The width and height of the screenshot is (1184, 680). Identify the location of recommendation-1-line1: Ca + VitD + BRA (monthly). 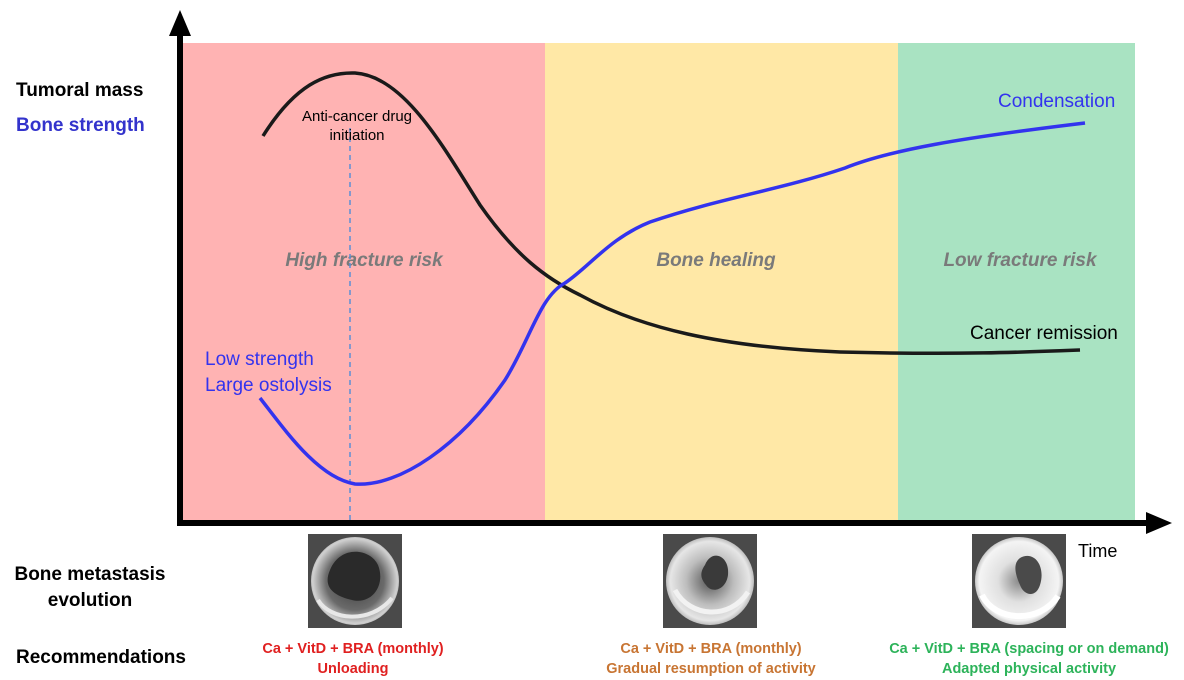
(352, 649).